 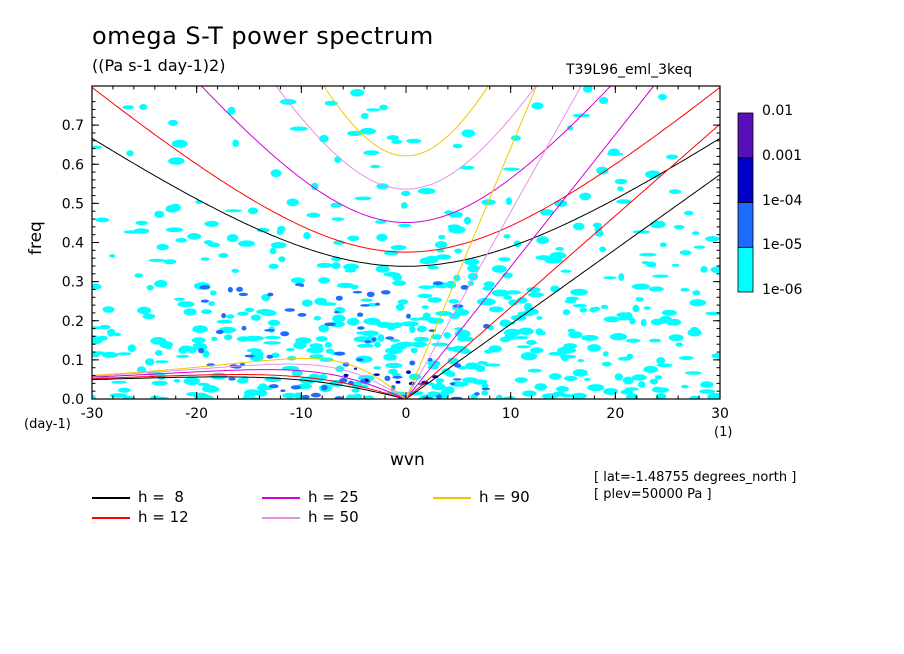 I want to click on colorbar-label: 1e-04, so click(x=782, y=200).